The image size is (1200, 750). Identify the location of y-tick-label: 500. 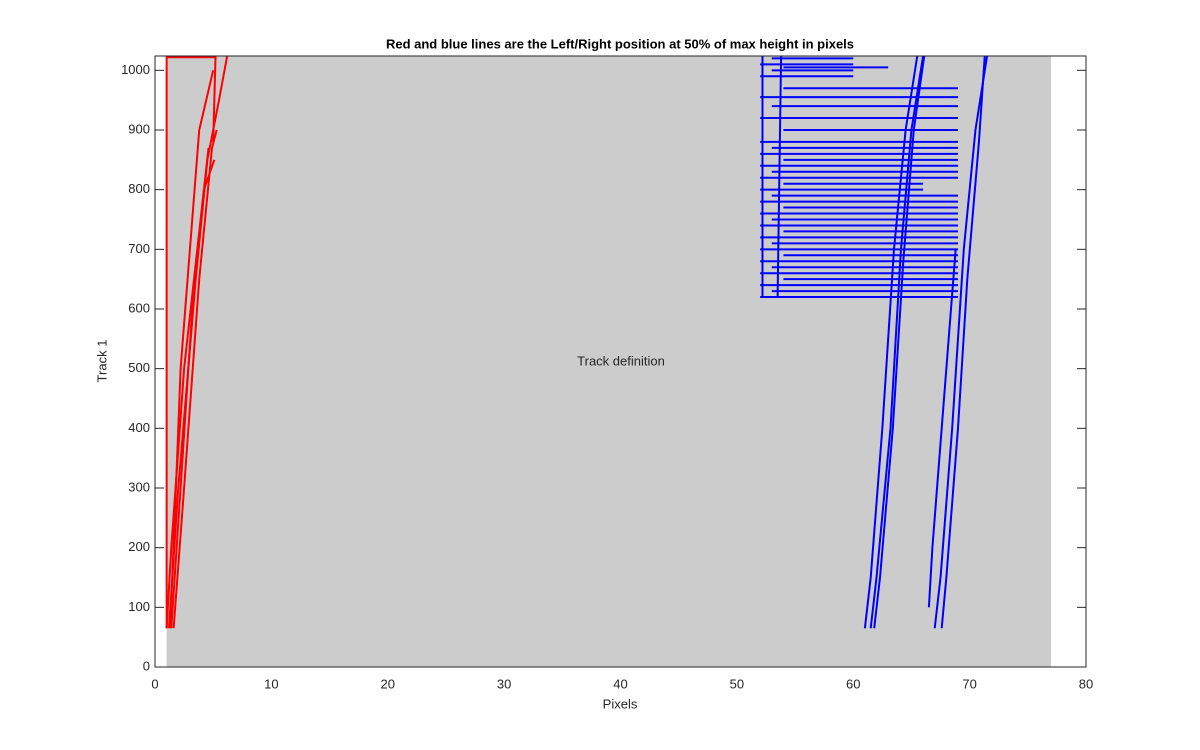
(139, 367).